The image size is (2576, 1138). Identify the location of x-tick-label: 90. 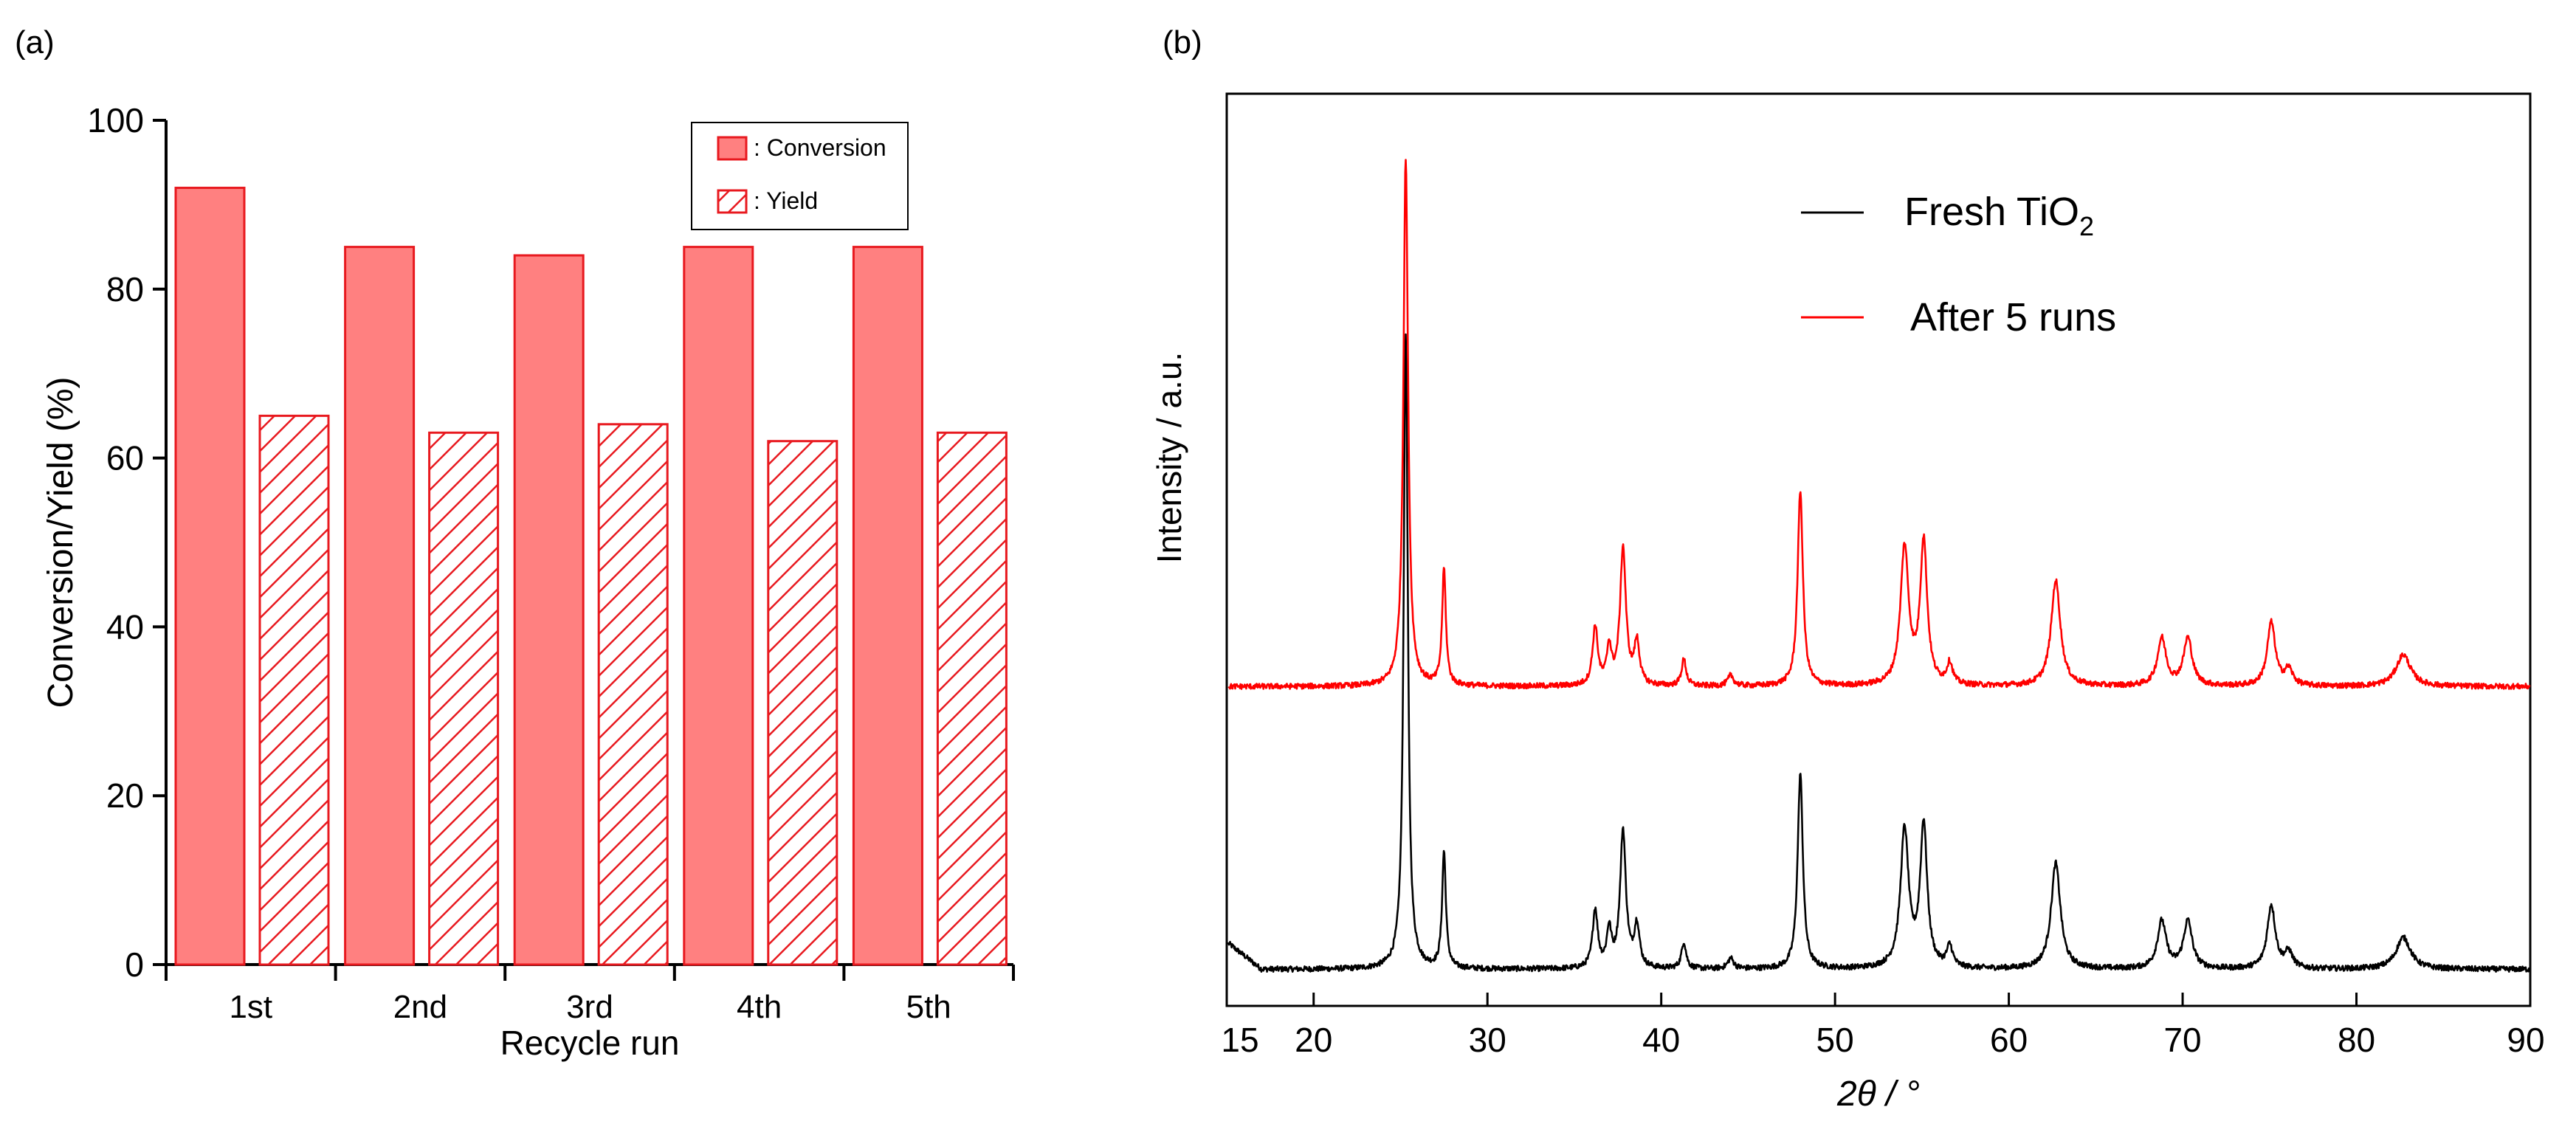
(2526, 1040).